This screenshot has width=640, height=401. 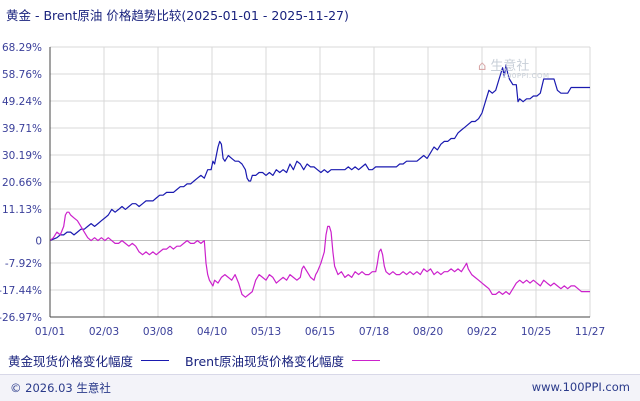 I want to click on watermark-logo: ⌂ 生意社 100PPI.COM, so click(x=514, y=67).